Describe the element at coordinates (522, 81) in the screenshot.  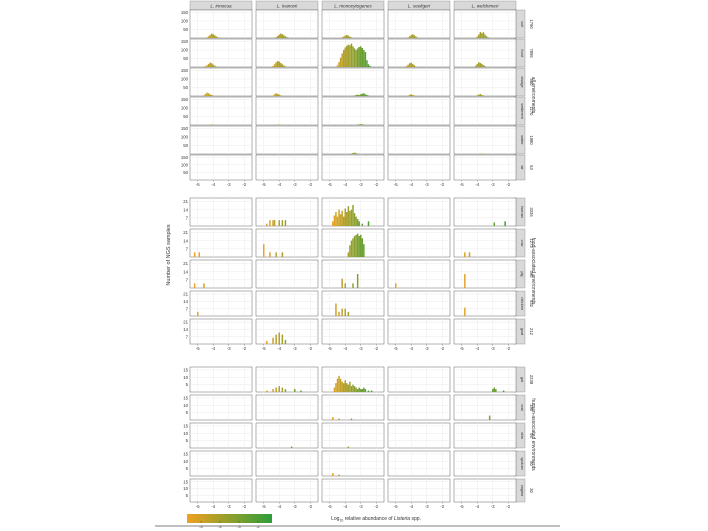
I see `environment-label: sludge` at that location.